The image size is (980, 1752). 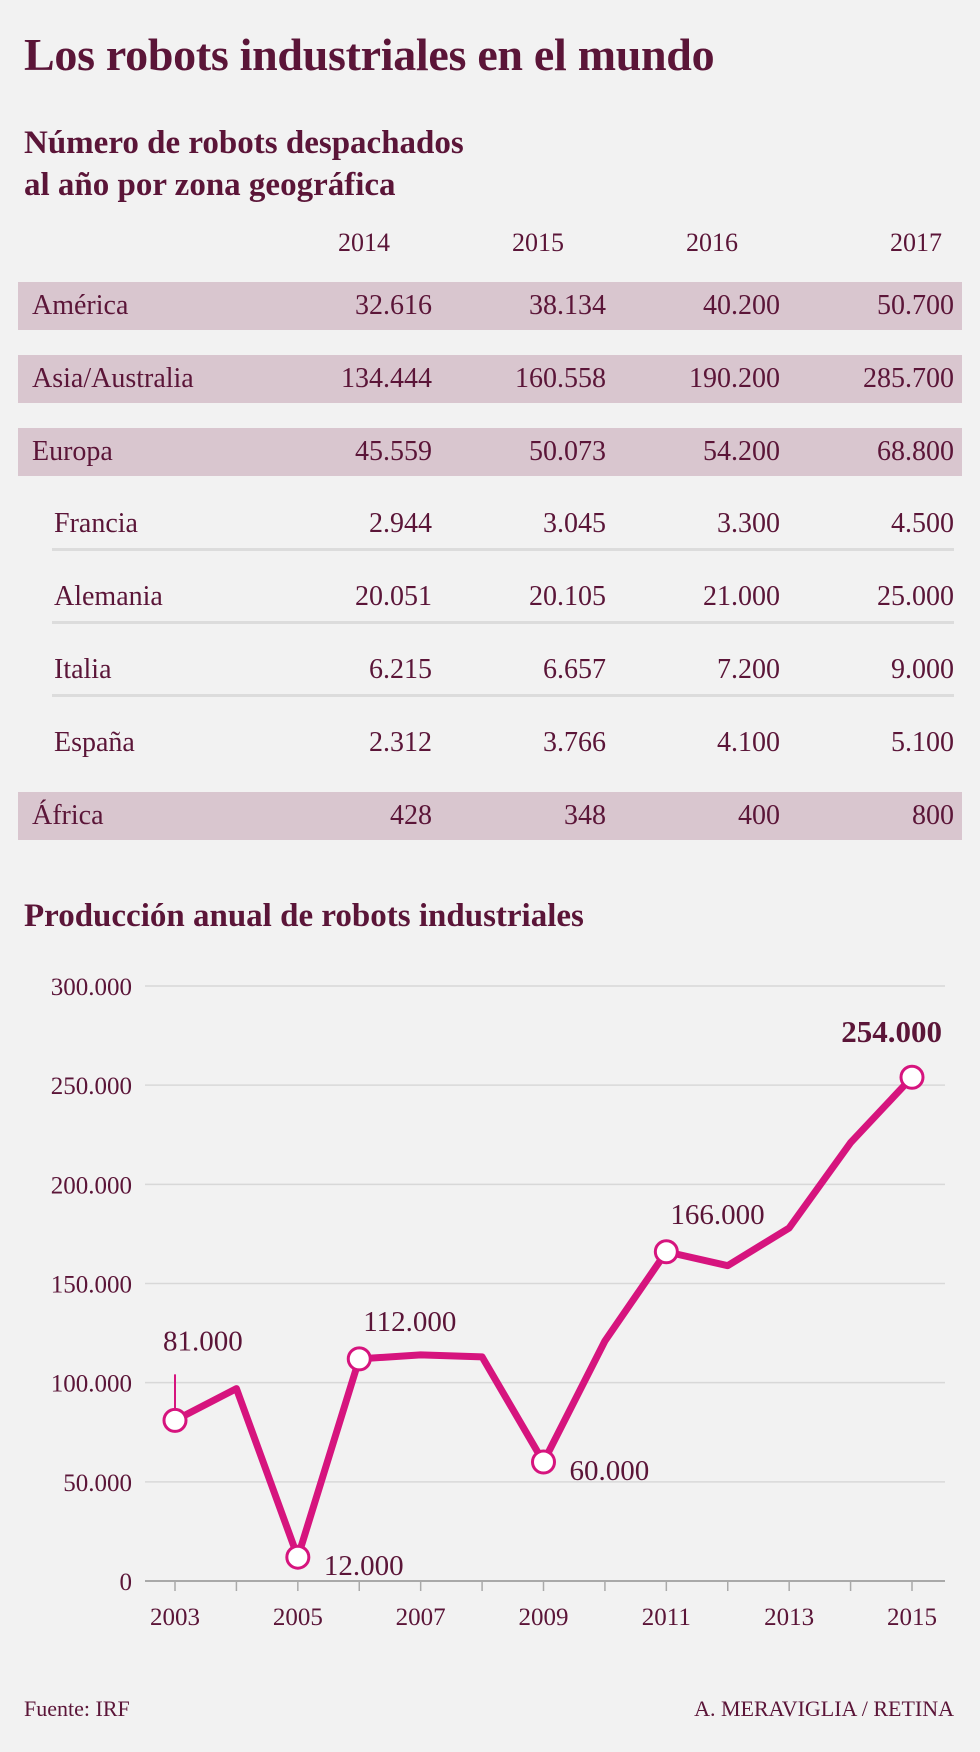 What do you see at coordinates (393, 305) in the screenshot?
I see `row-value-2014: 32.616` at bounding box center [393, 305].